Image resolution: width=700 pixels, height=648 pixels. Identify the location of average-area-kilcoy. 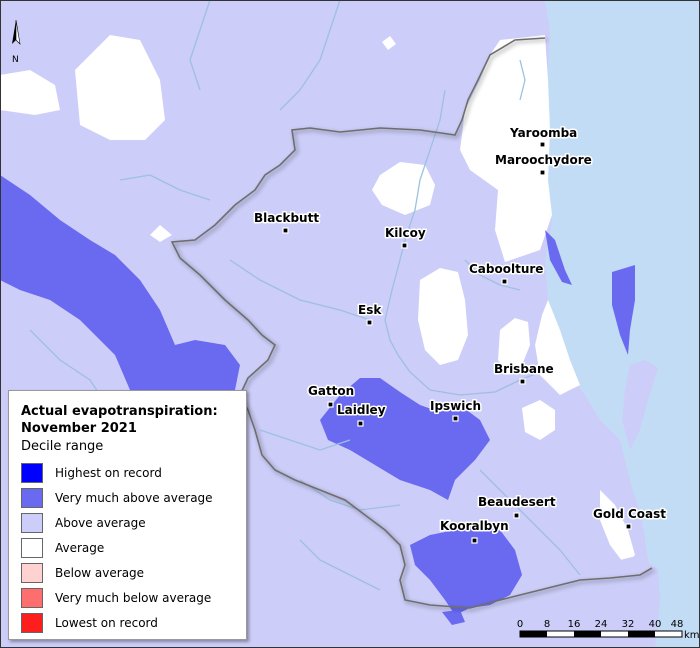
(403, 188).